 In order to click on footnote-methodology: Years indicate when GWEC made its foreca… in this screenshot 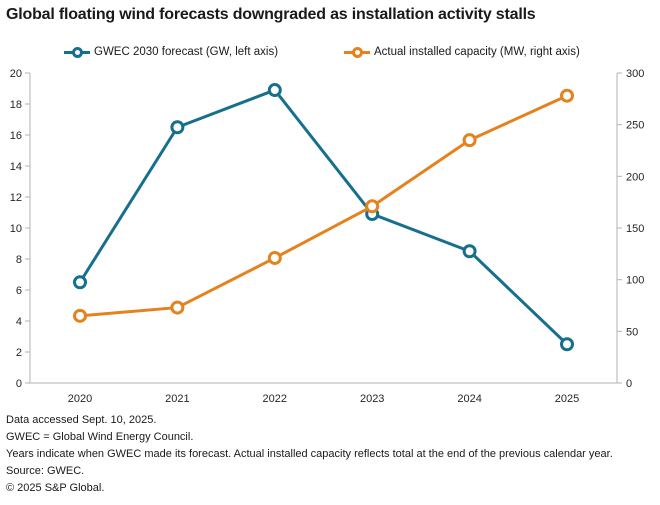, I will do `click(309, 454)`.